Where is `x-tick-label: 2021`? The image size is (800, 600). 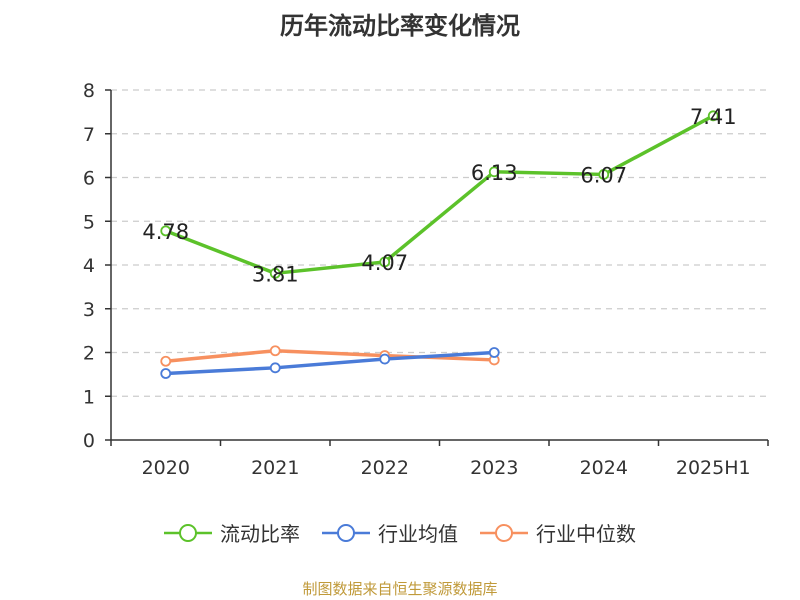
x-tick-label: 2021 is located at coordinates (275, 468).